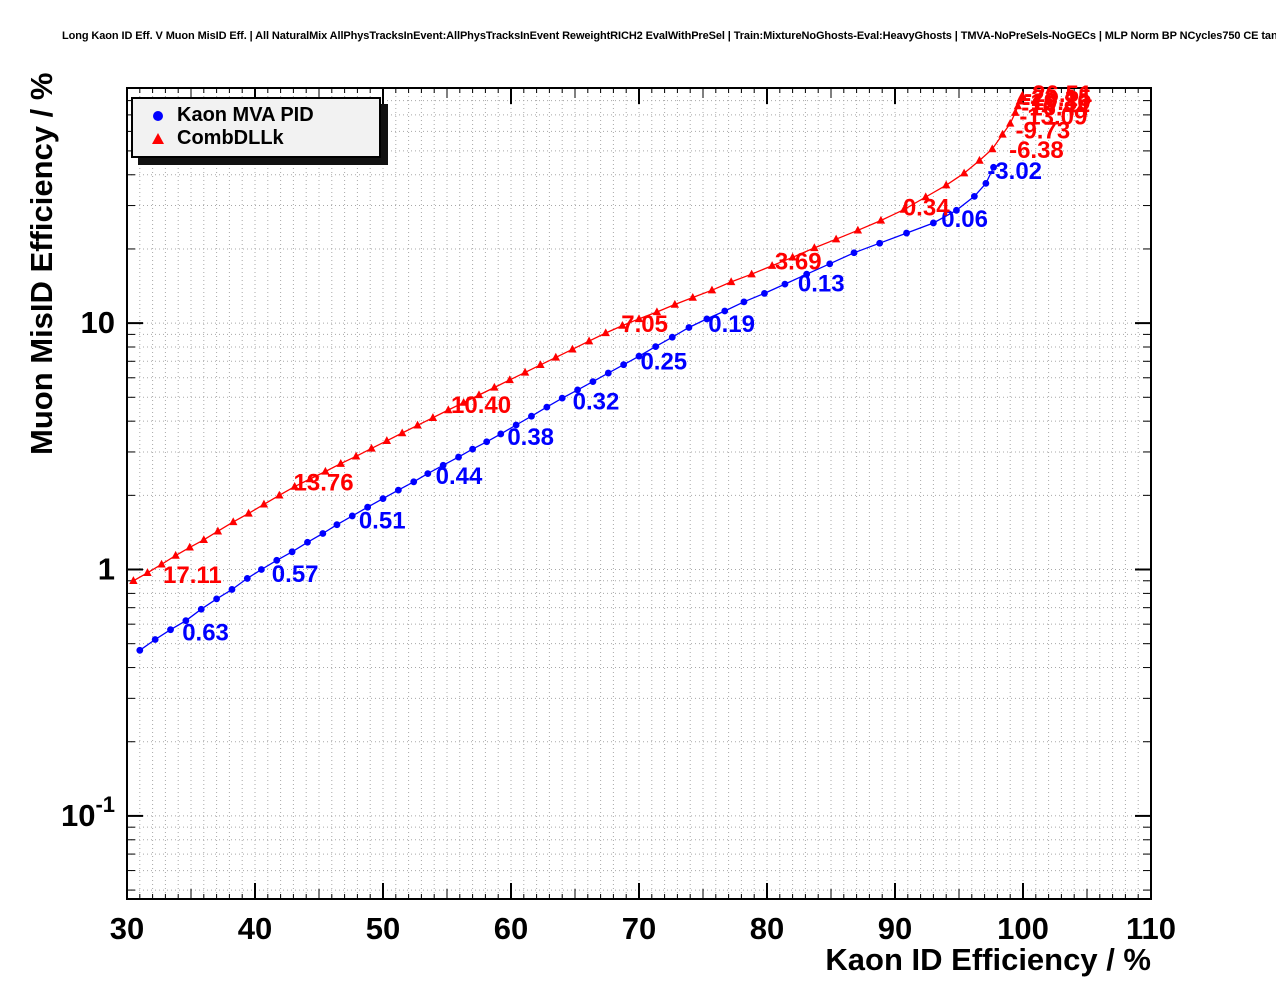 This screenshot has height=996, width=1276. Describe the element at coordinates (1151, 928) in the screenshot. I see `svg-text: 110` at that location.